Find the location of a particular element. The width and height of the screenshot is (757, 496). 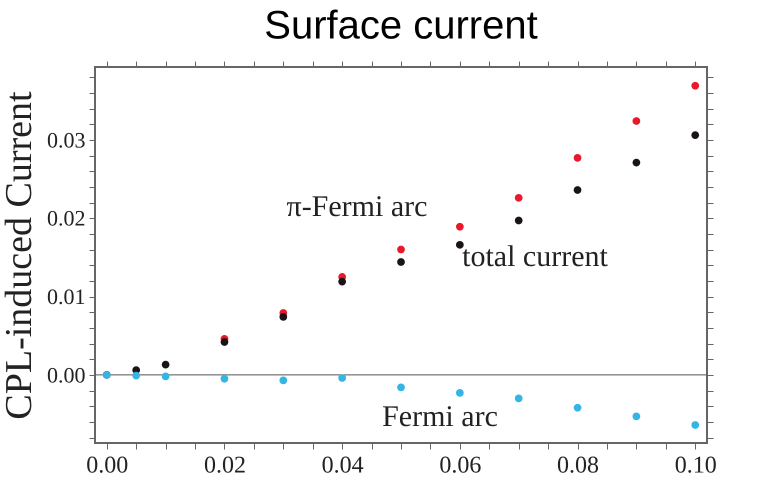

x-tick-label: 0.00 is located at coordinates (107, 465).